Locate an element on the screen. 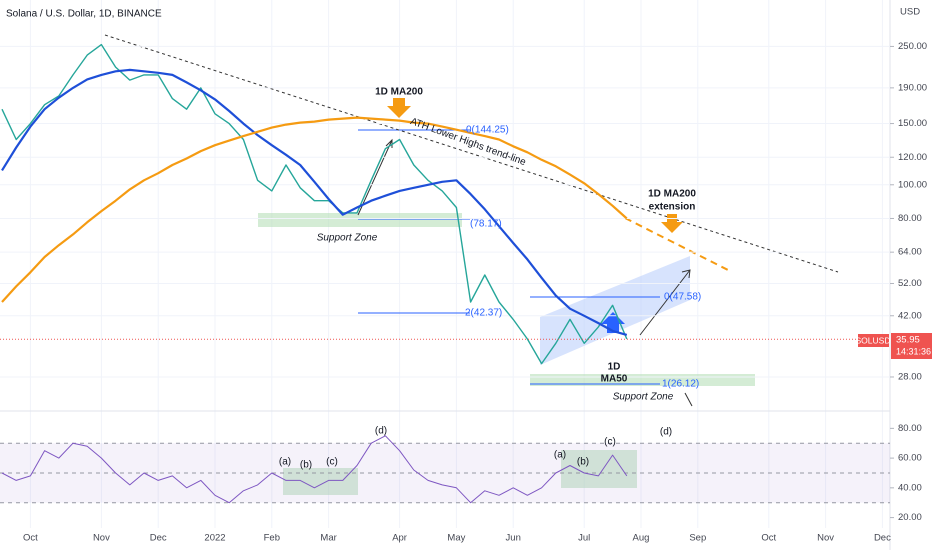 This screenshot has height=550, width=932. x-tick-label: Aug is located at coordinates (641, 538).